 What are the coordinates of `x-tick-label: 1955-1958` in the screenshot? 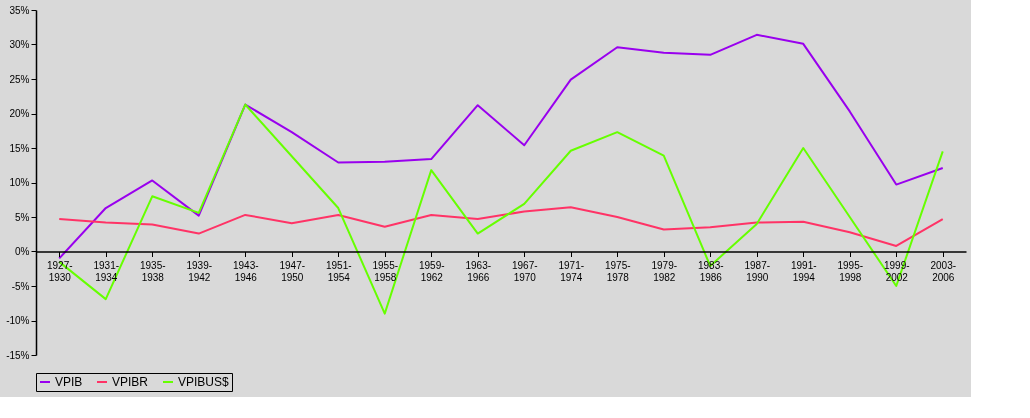 It's located at (385, 271).